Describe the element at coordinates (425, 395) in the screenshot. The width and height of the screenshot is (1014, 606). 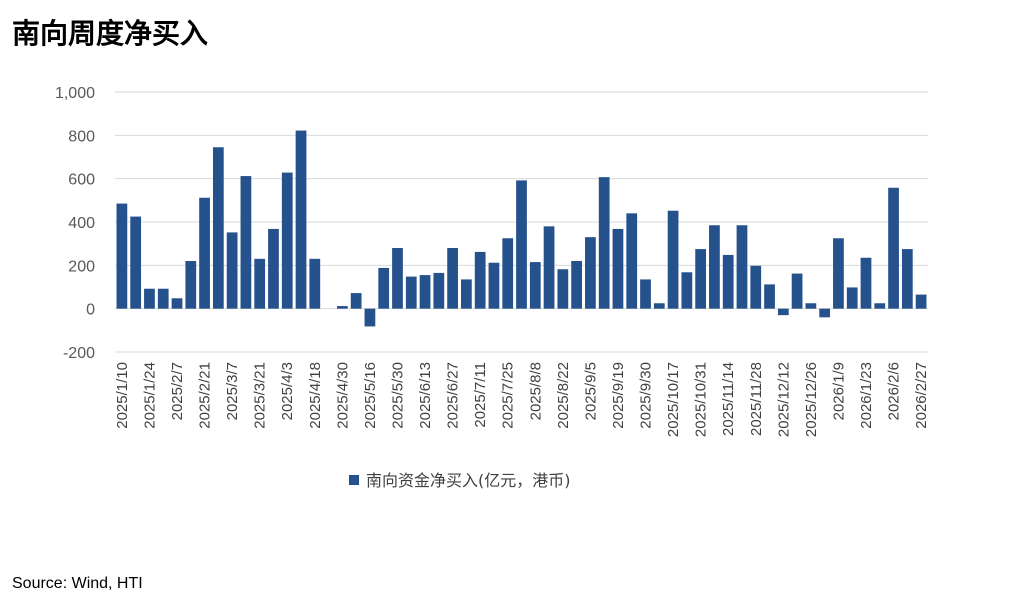
I see `x-tick-label: 2025/6/13` at that location.